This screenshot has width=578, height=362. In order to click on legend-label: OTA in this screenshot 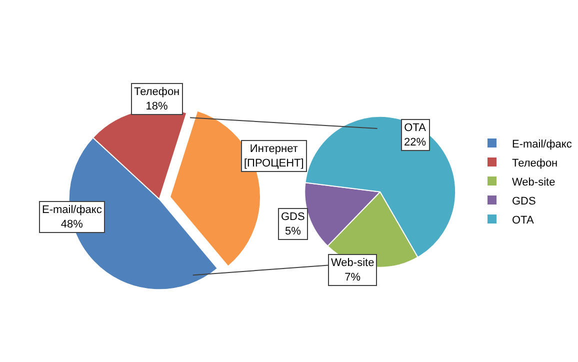, I will do `click(523, 220)`.